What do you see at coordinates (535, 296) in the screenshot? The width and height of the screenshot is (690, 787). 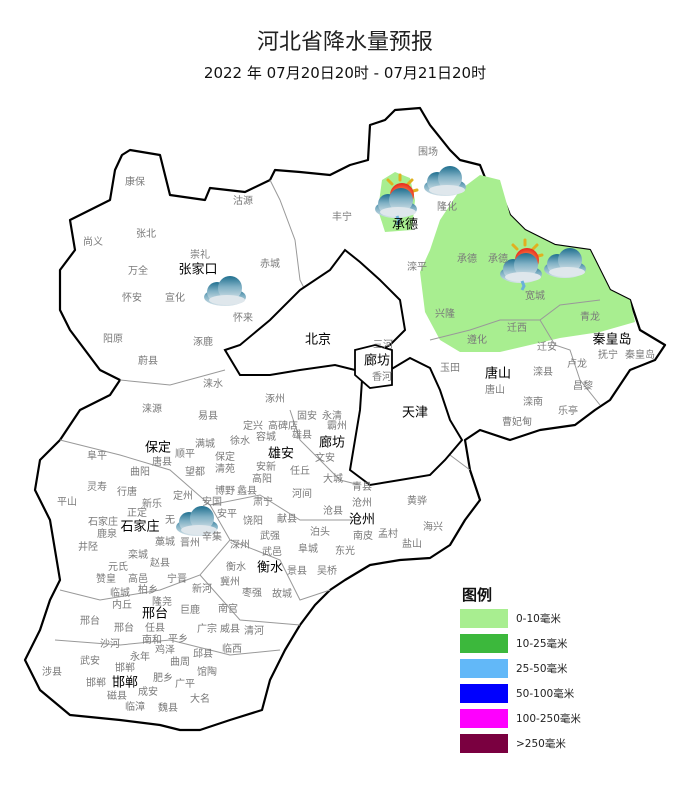 I see `county-label: 宽城` at bounding box center [535, 296].